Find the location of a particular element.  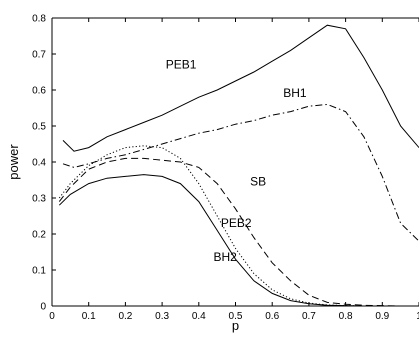

annotation-peb2: PEB2 is located at coordinates (236, 223).